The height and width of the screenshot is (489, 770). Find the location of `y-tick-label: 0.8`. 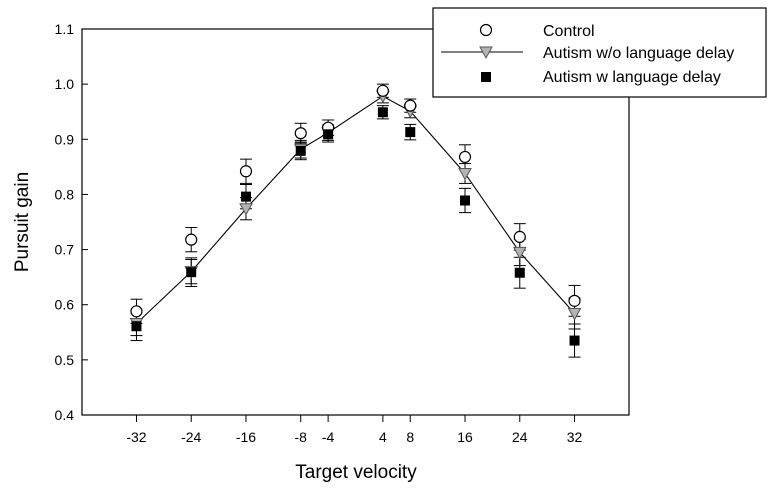

y-tick-label: 0.8 is located at coordinates (65, 194).